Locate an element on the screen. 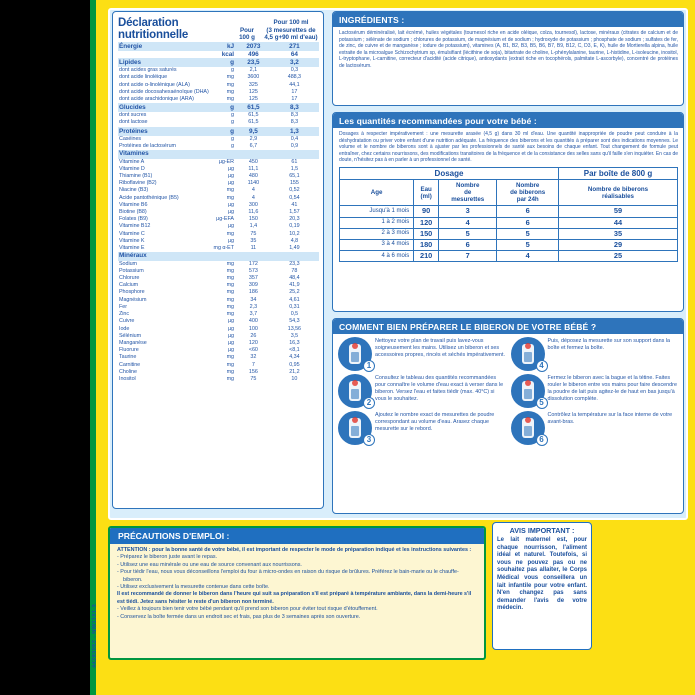 This screenshot has width=695, height=695. nutrition-row: Vitamine D µg 11,1 1,5 is located at coordinates (218, 169).